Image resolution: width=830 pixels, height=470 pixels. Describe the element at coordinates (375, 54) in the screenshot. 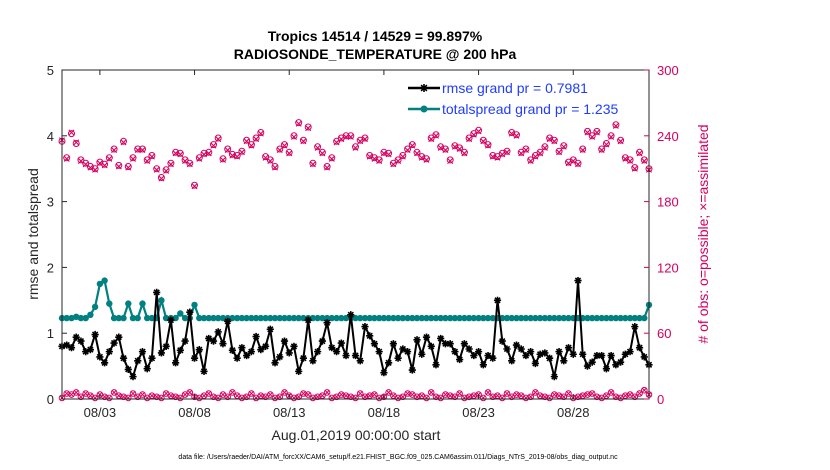

I see `chart-title-line2: RADIOSONDE_TEMPERATURE @ 200 hPa` at that location.